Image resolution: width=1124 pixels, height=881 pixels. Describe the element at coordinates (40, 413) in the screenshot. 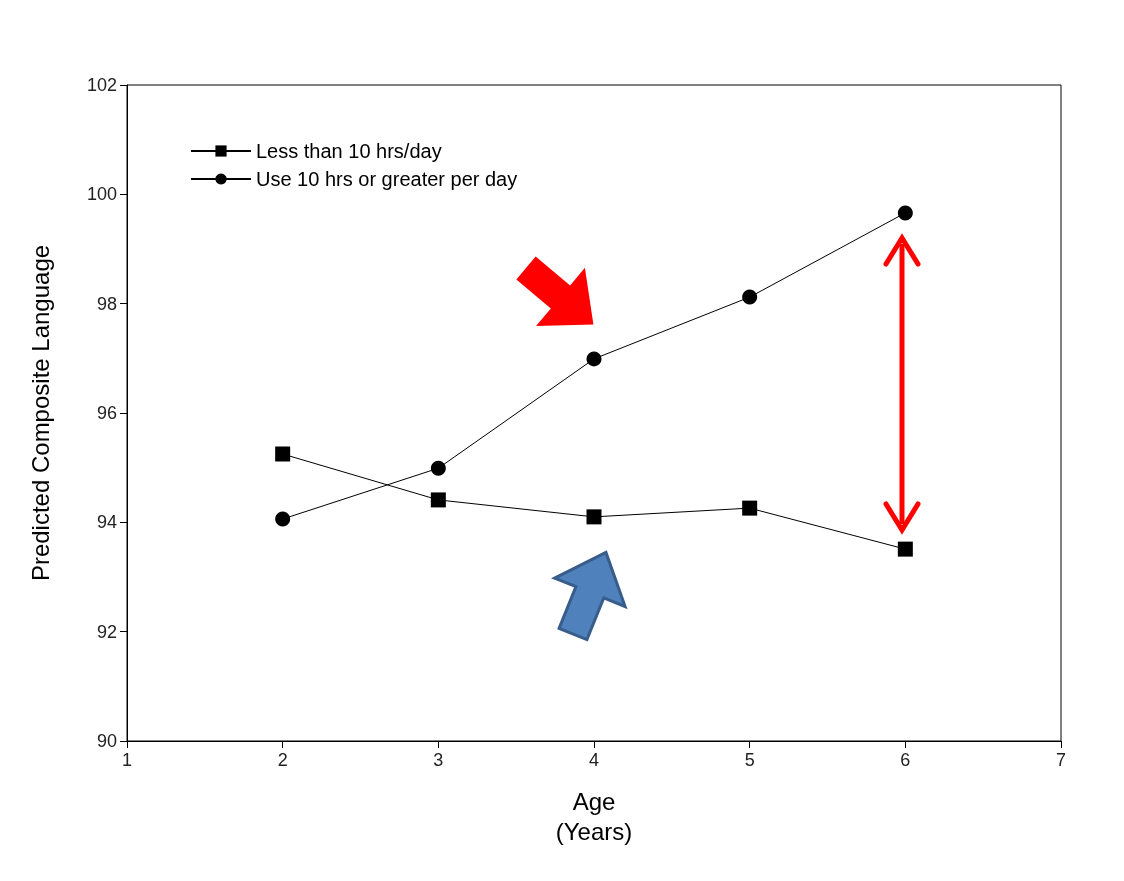

I see `y-axis-title: Predicted Composite Language` at that location.